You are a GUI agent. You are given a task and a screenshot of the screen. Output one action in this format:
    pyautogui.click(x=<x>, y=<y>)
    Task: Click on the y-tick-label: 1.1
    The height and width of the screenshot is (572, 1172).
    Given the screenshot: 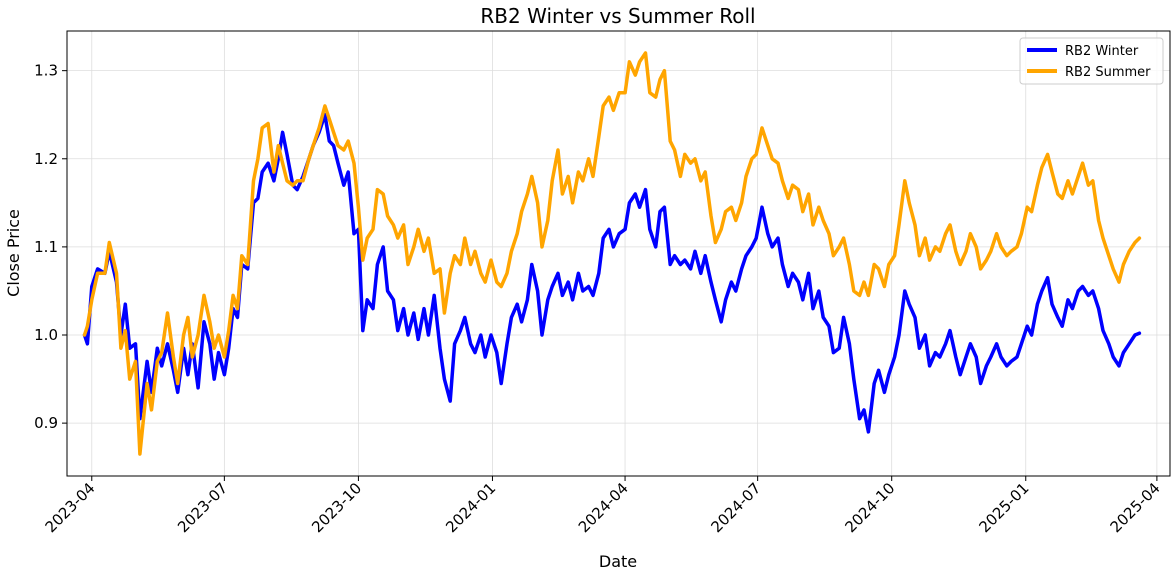 What is the action you would take?
    pyautogui.click(x=46, y=247)
    